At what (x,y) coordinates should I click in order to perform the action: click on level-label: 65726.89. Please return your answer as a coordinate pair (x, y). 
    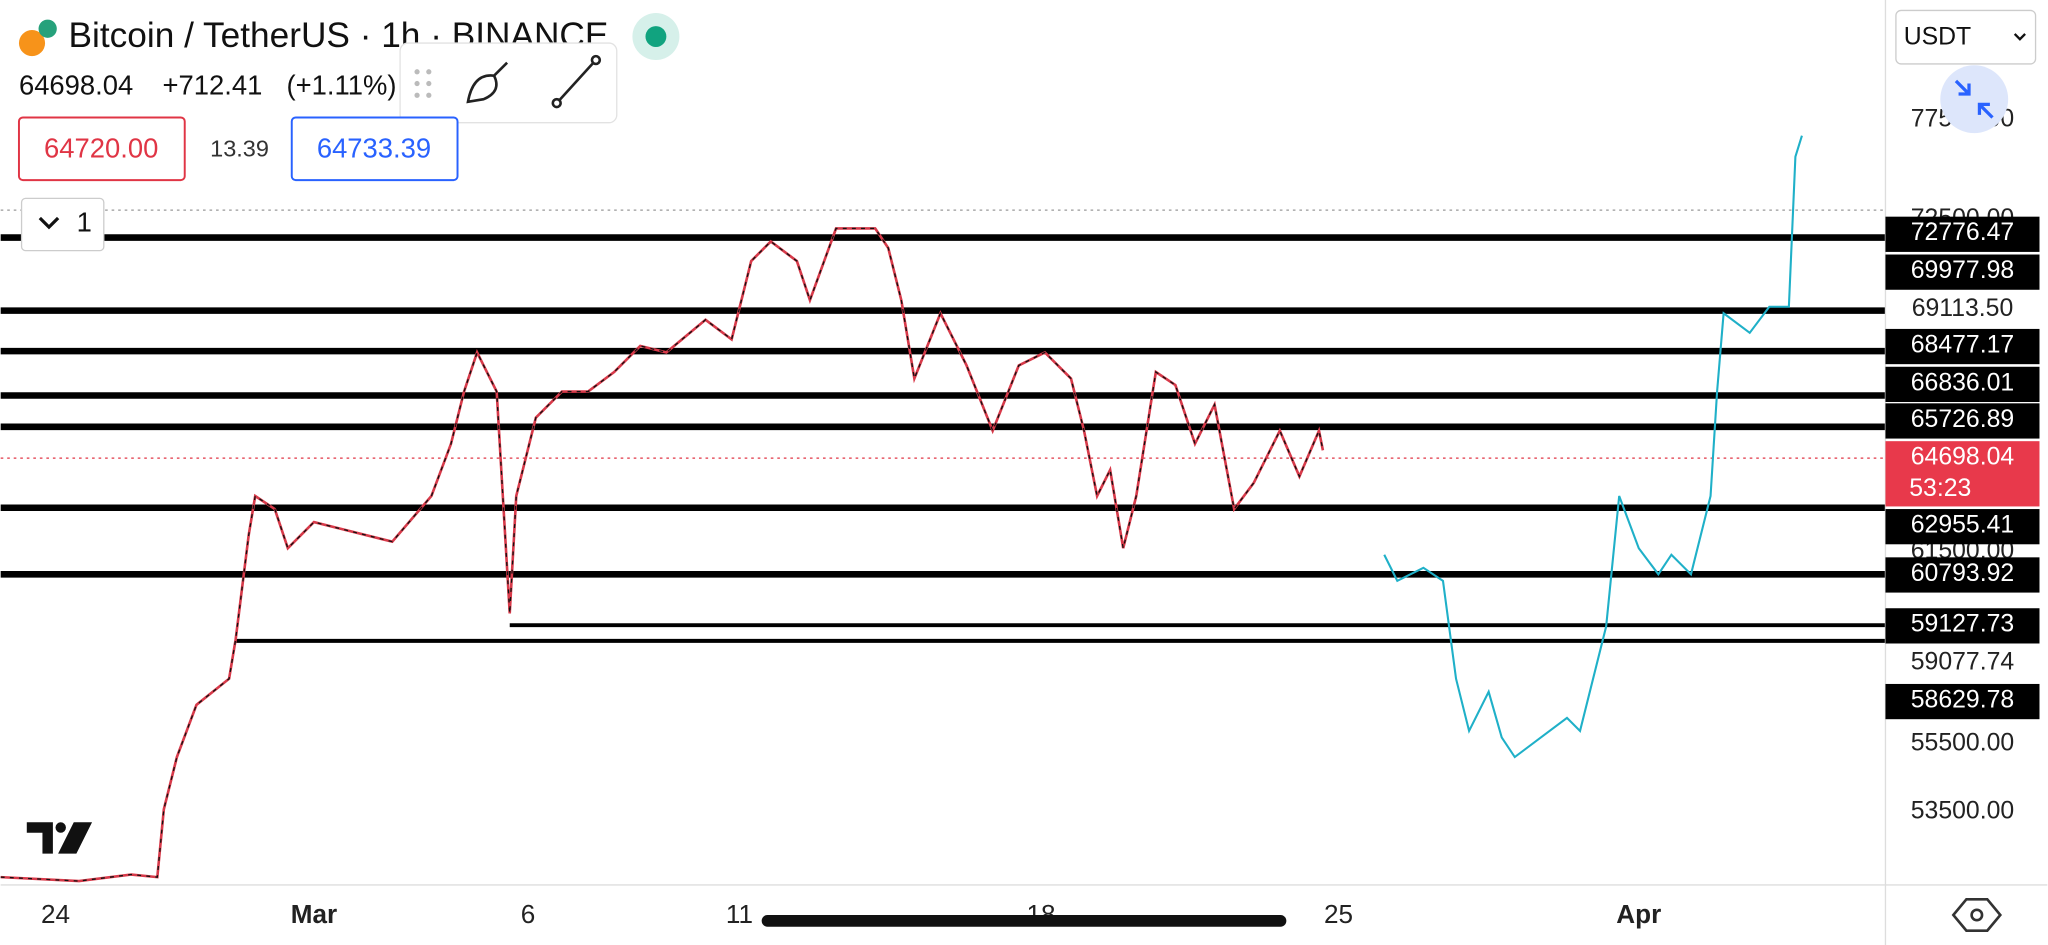
    Looking at the image, I should click on (1962, 419).